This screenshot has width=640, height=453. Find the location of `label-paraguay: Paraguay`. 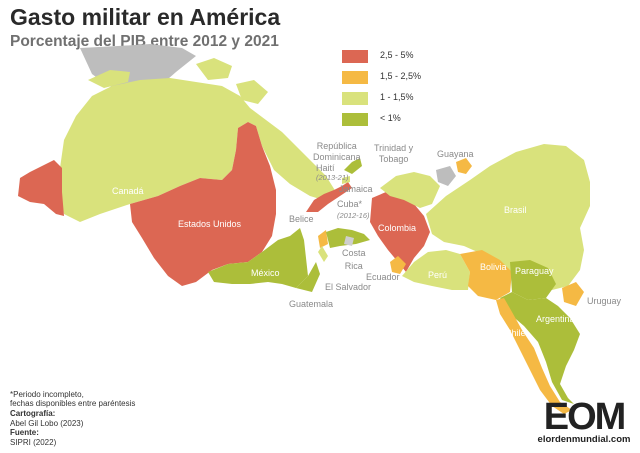

label-paraguay: Paraguay is located at coordinates (534, 271).